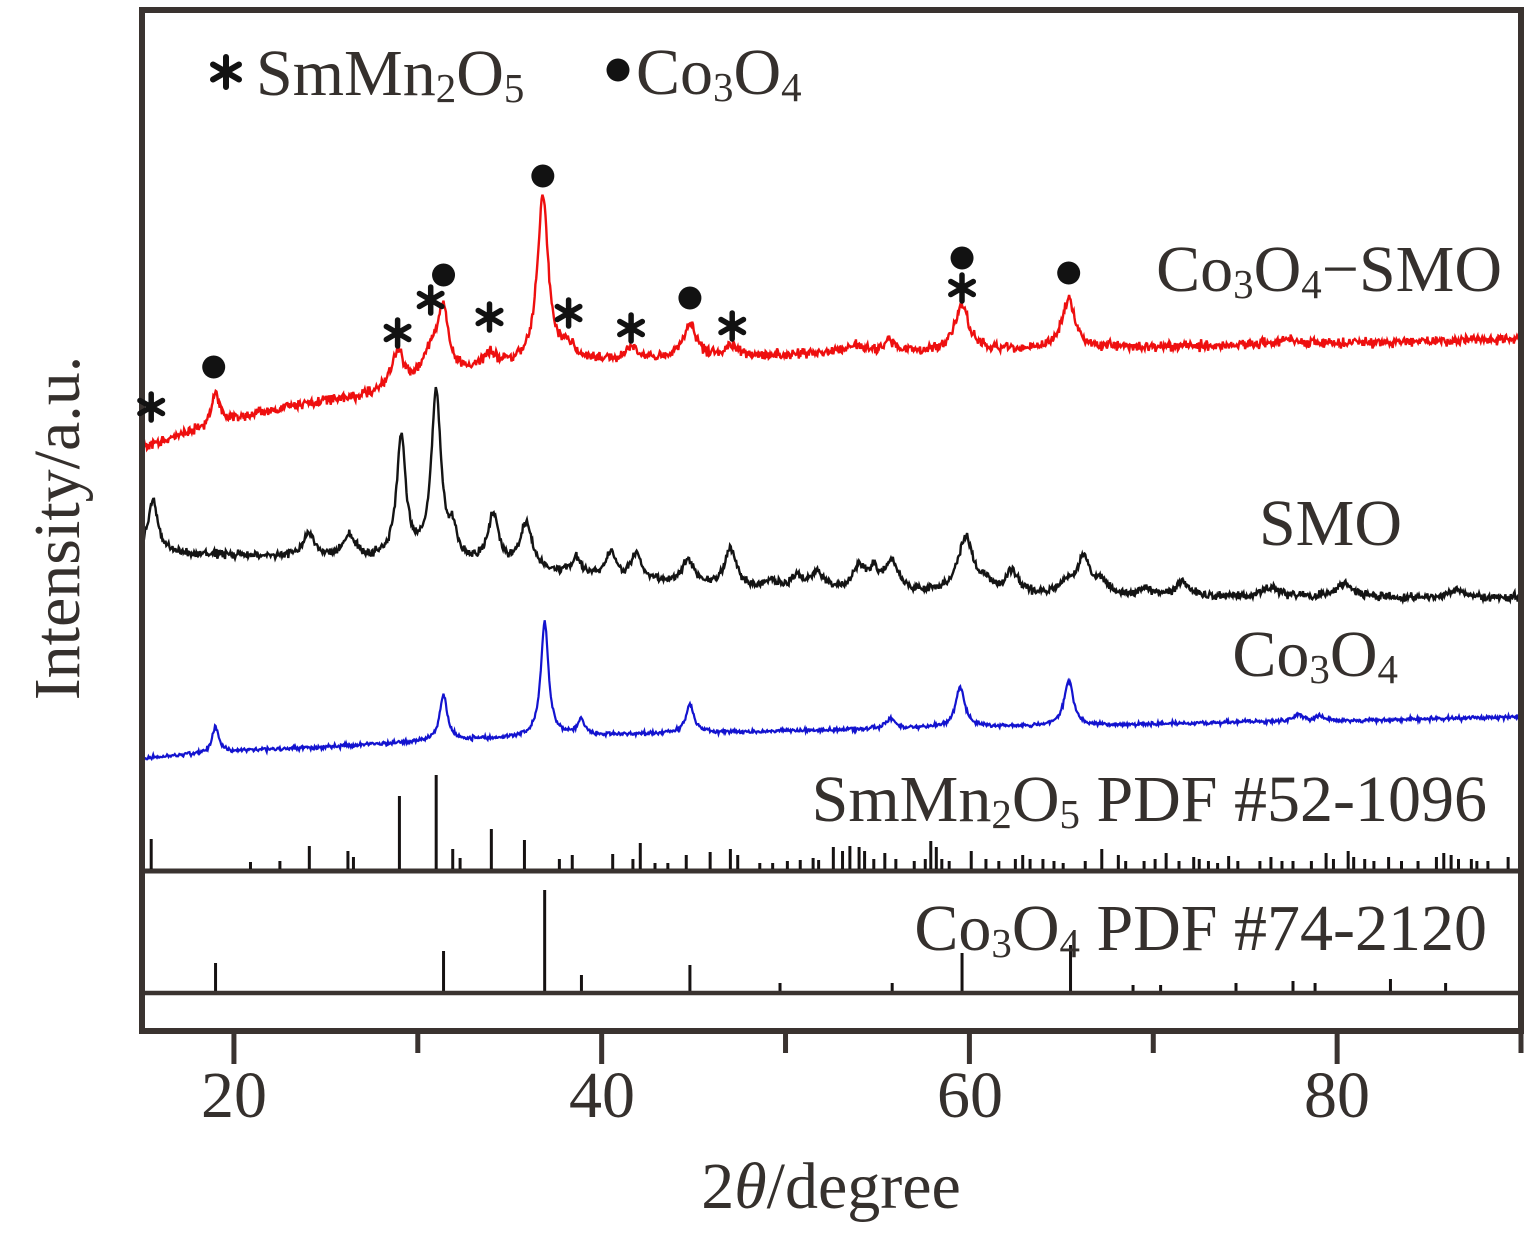 The image size is (1535, 1243). Describe the element at coordinates (57, 528) in the screenshot. I see `y-axis-title: Intensity/a.u.` at that location.